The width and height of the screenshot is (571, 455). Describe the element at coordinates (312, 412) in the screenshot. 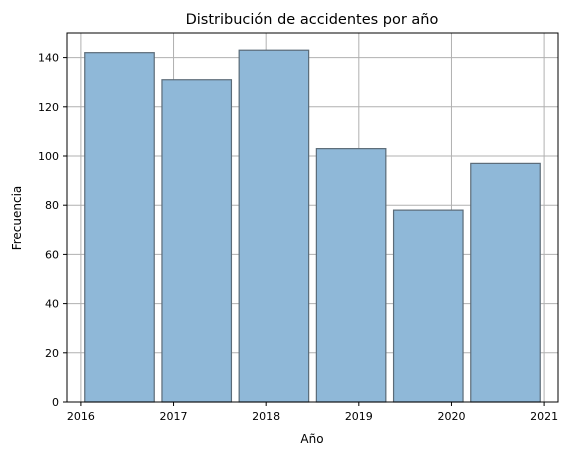

I see `x-axis-ticks: 2016 2017 2018 2019 2020 2021` at that location.